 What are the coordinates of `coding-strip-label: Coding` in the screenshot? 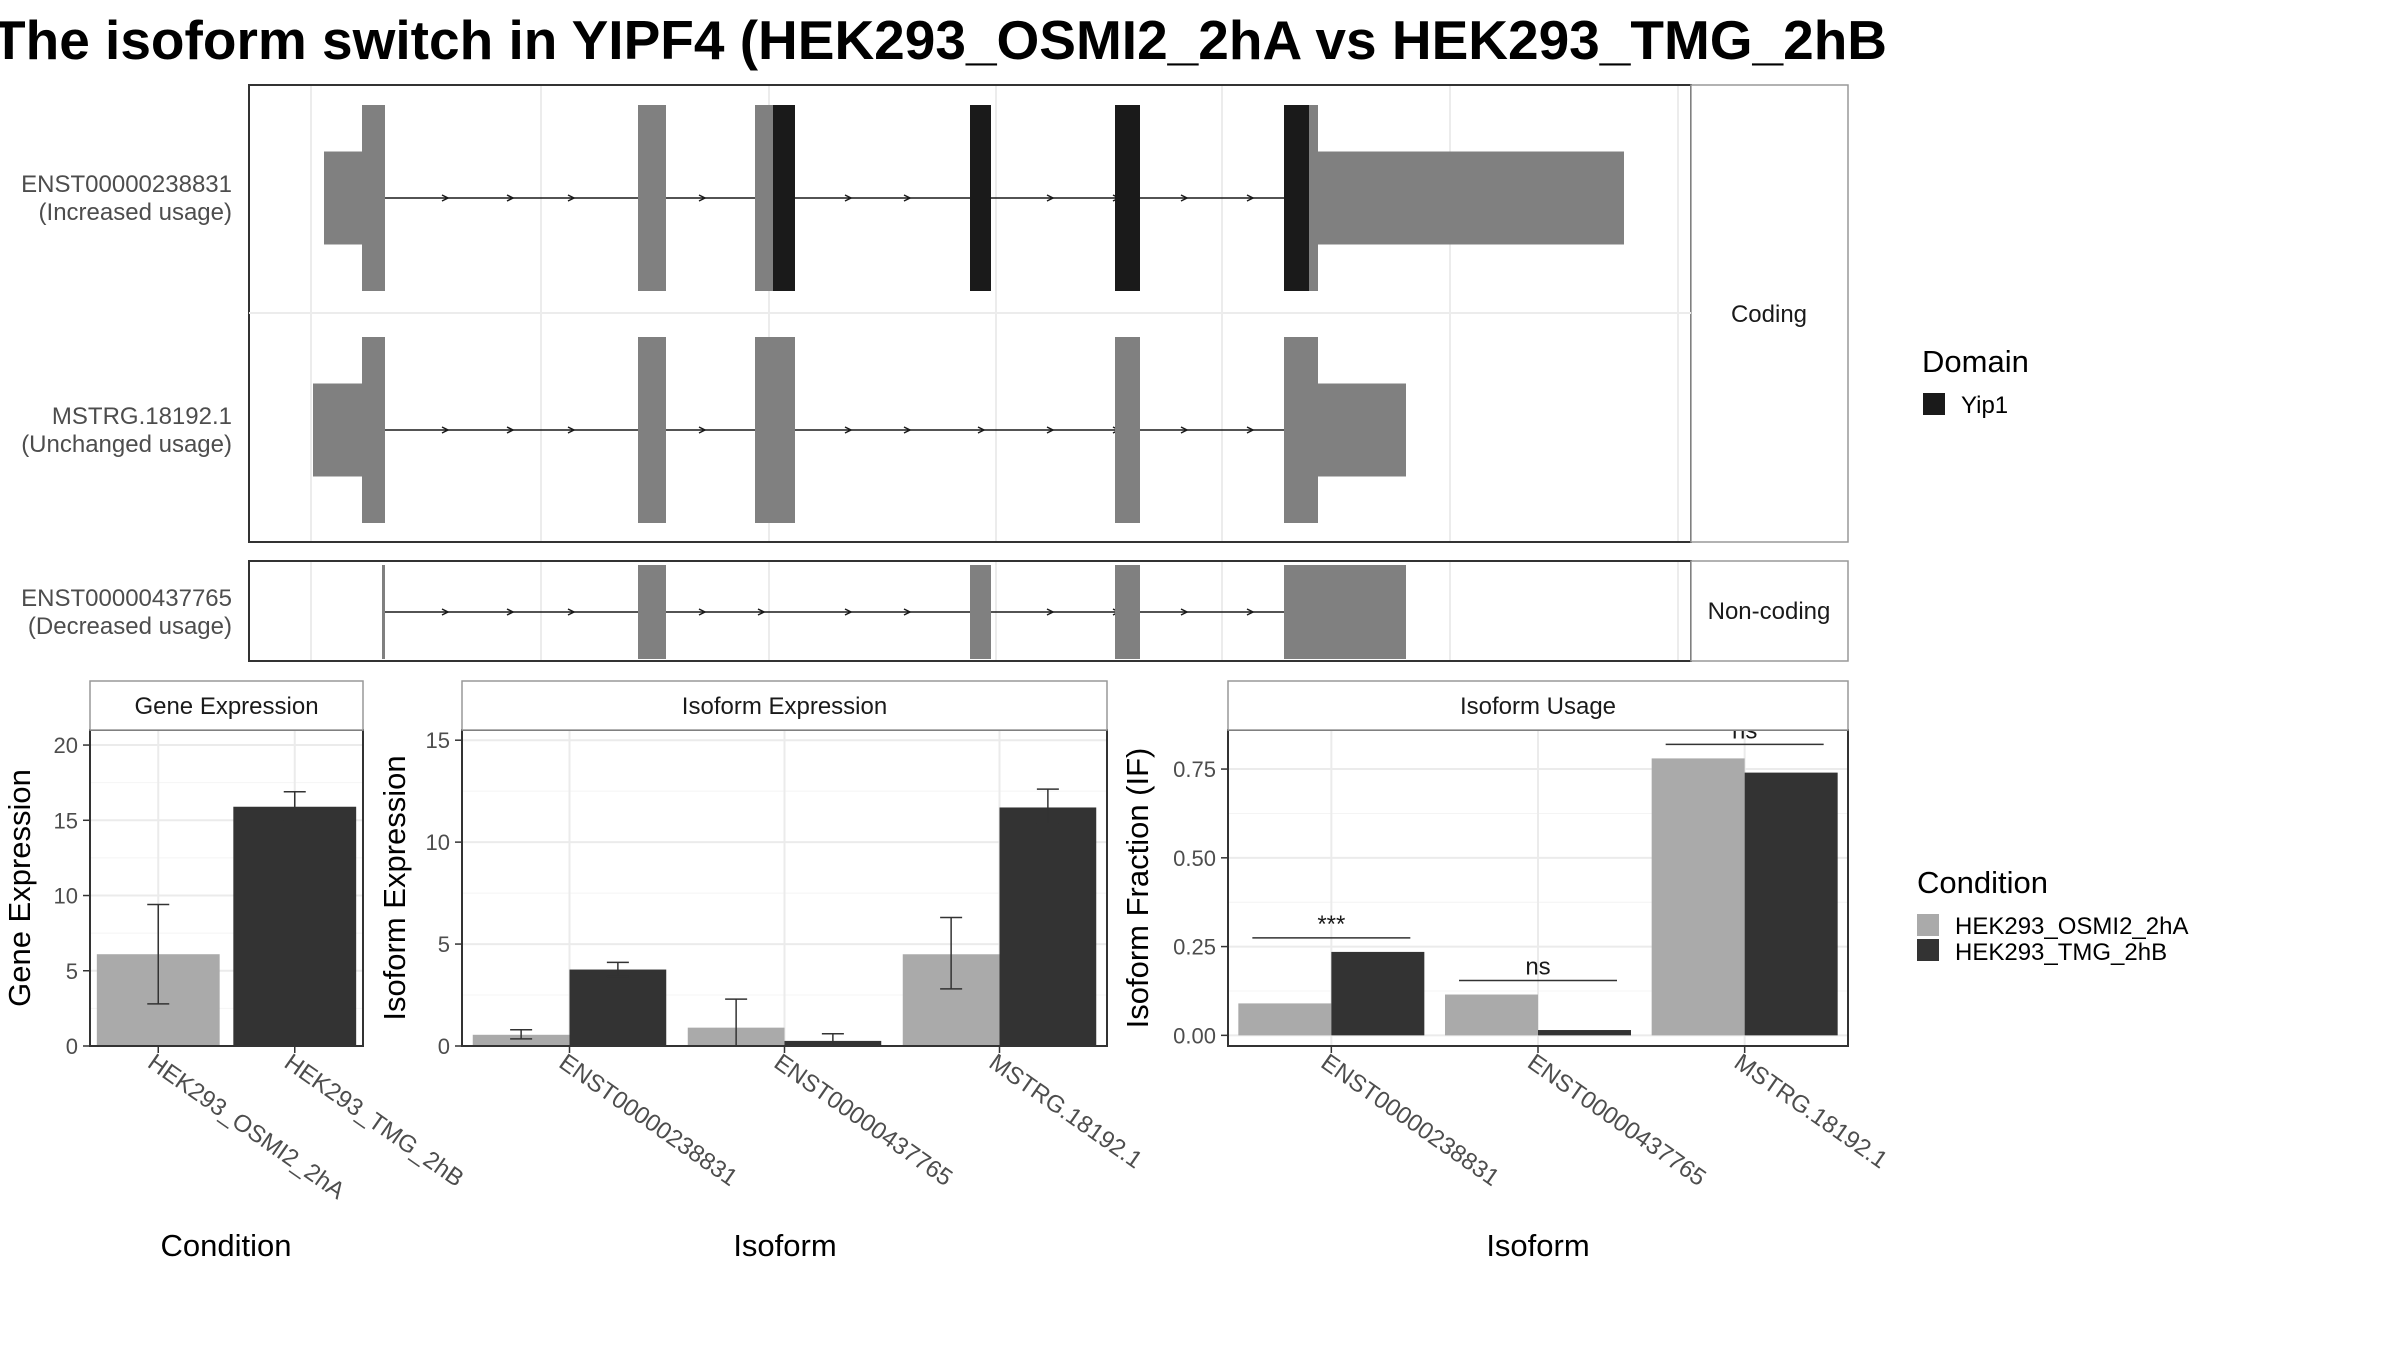 It's located at (1769, 314).